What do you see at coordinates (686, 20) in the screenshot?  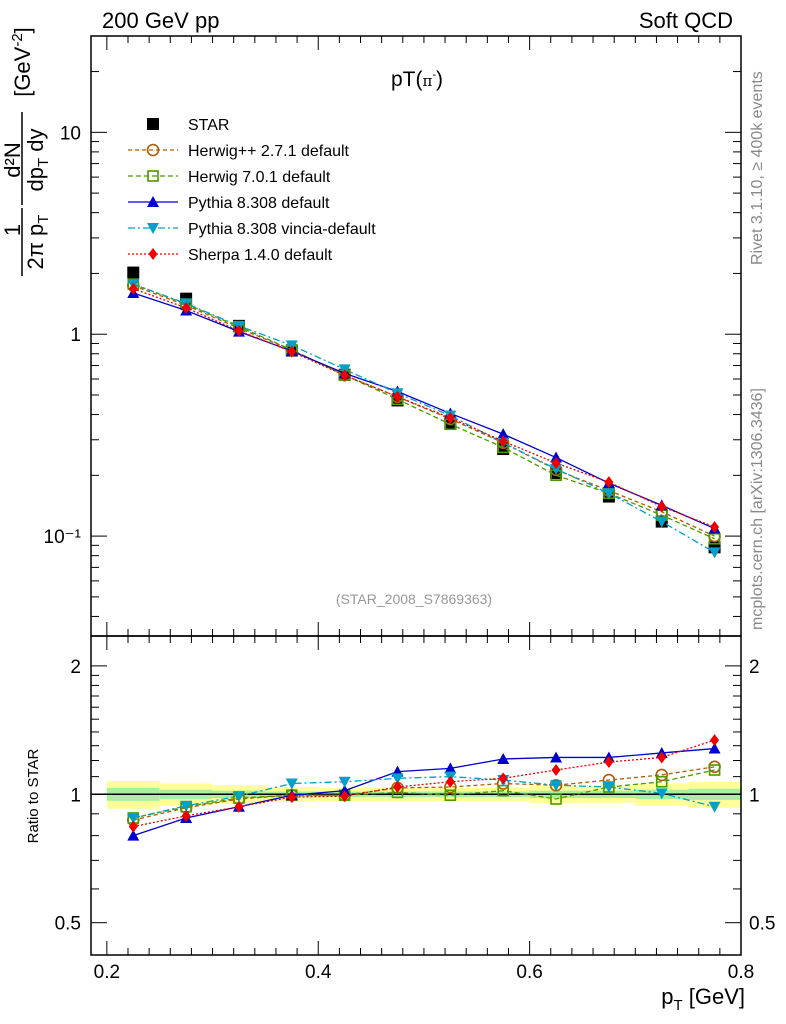 I see `header-right: Soft QCD` at bounding box center [686, 20].